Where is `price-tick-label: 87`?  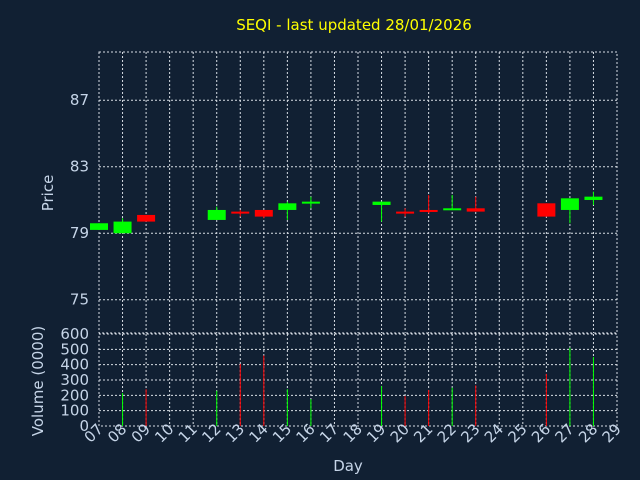 price-tick-label: 87 is located at coordinates (79, 100).